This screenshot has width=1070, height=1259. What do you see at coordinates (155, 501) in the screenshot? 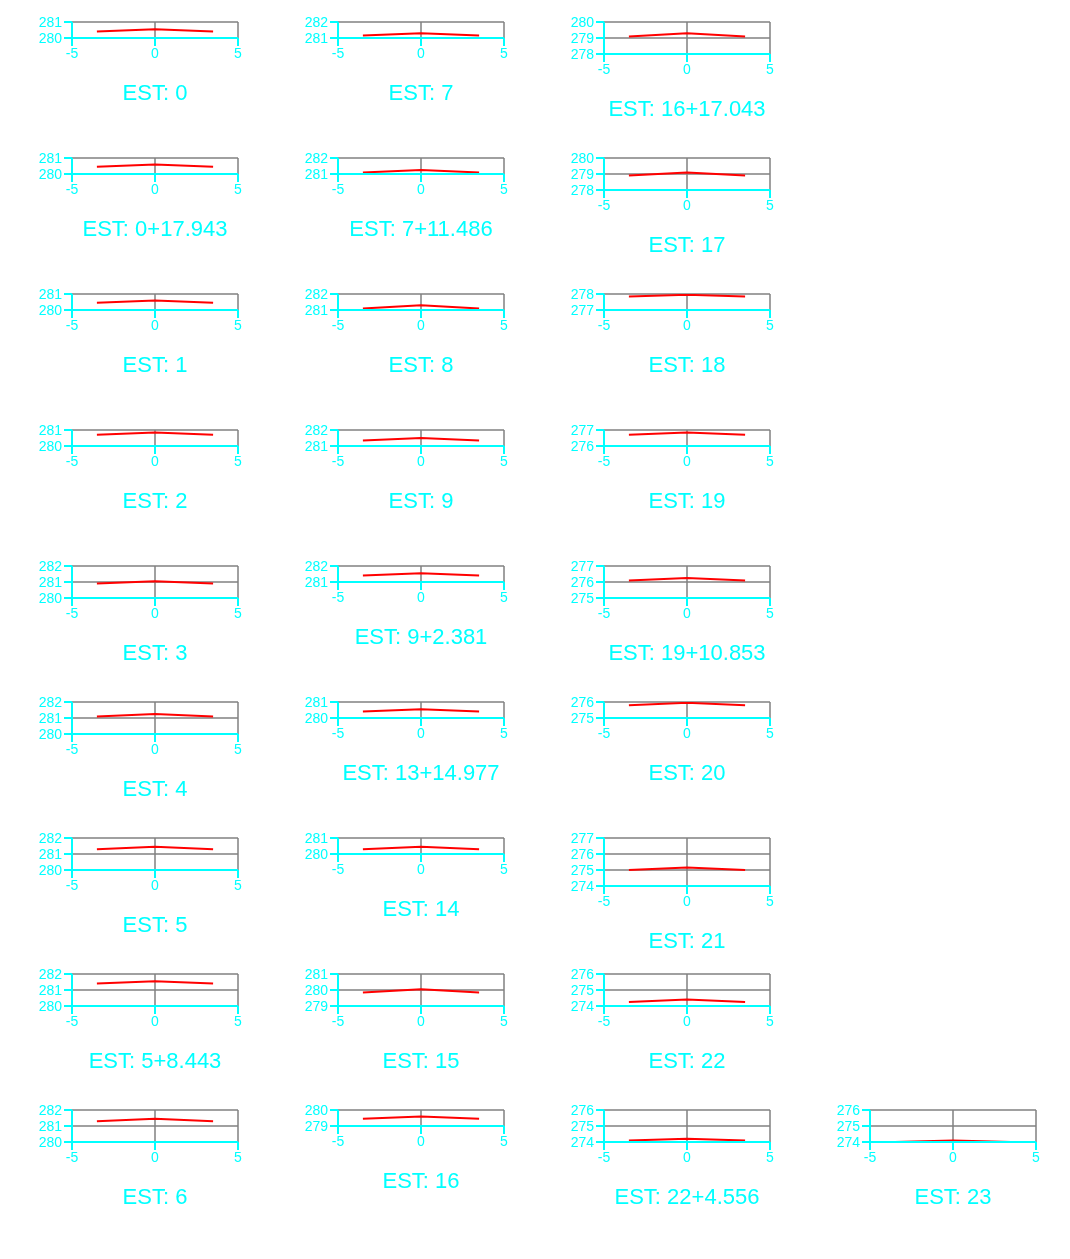
I see `text: EST: 2` at bounding box center [155, 501].